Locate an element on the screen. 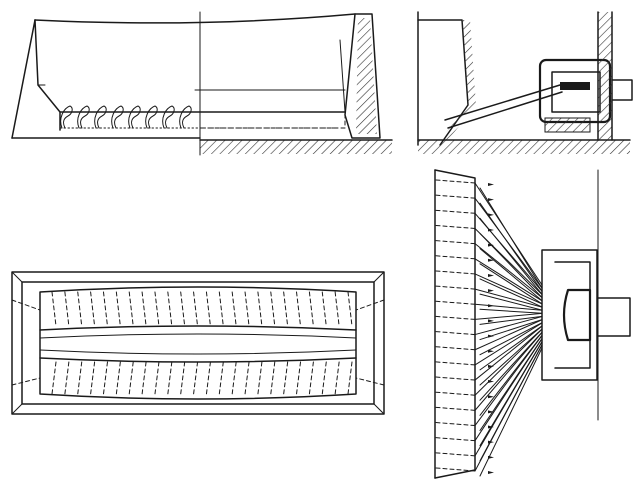 Image resolution: width=640 pixels, height=480 pixels. fan-outlet is located at coordinates (614, 317).